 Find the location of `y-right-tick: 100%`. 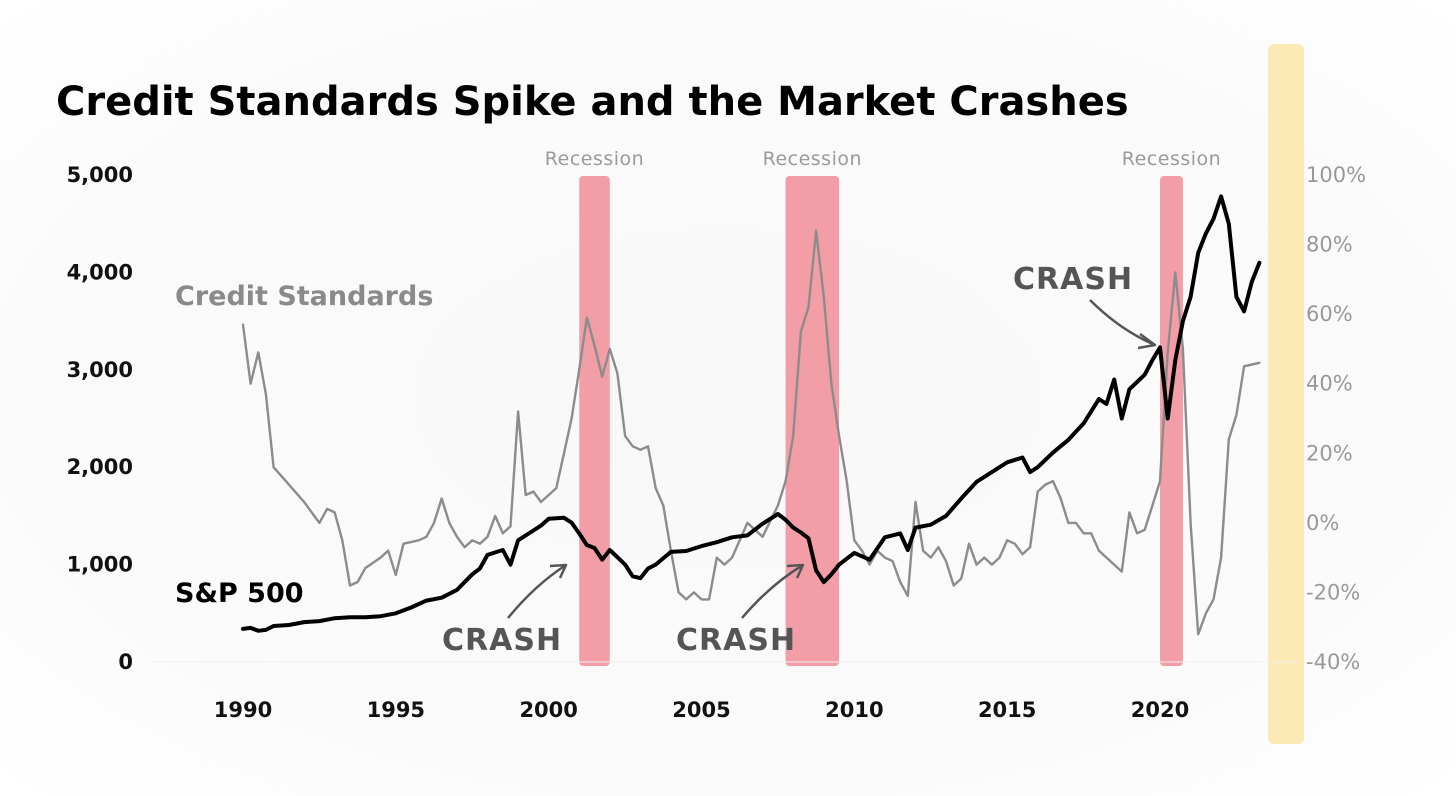

y-right-tick: 100% is located at coordinates (1336, 175).